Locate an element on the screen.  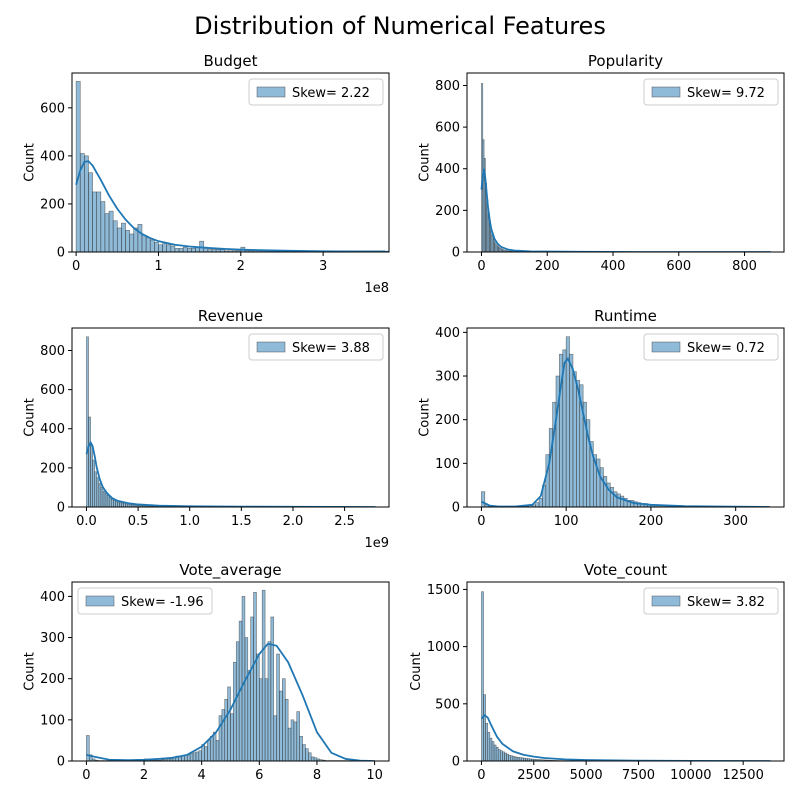
subplot-title: Vote_average is located at coordinates (230, 570).